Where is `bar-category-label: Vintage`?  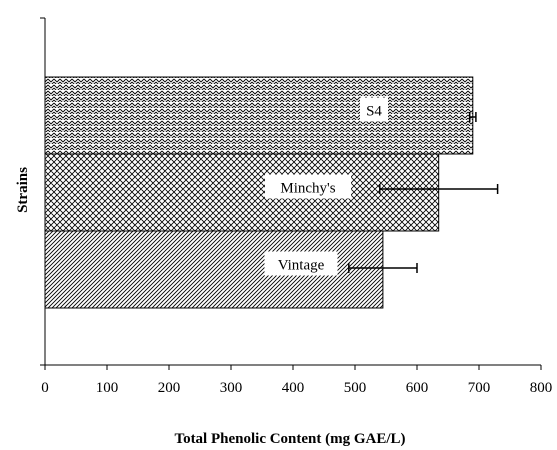 bar-category-label: Vintage is located at coordinates (301, 266).